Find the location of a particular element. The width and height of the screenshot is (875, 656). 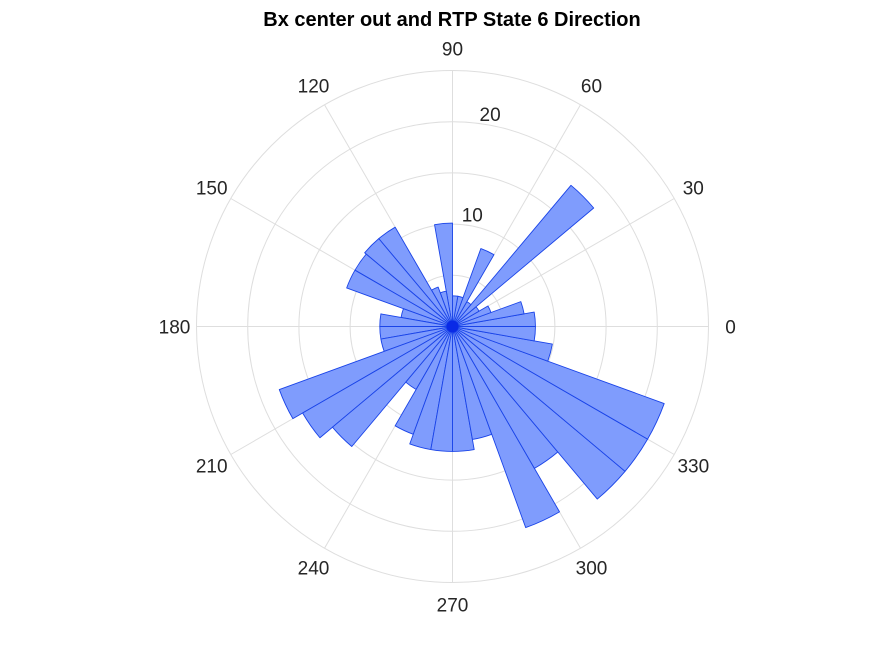

radial-tick-label: 10 is located at coordinates (472, 216).